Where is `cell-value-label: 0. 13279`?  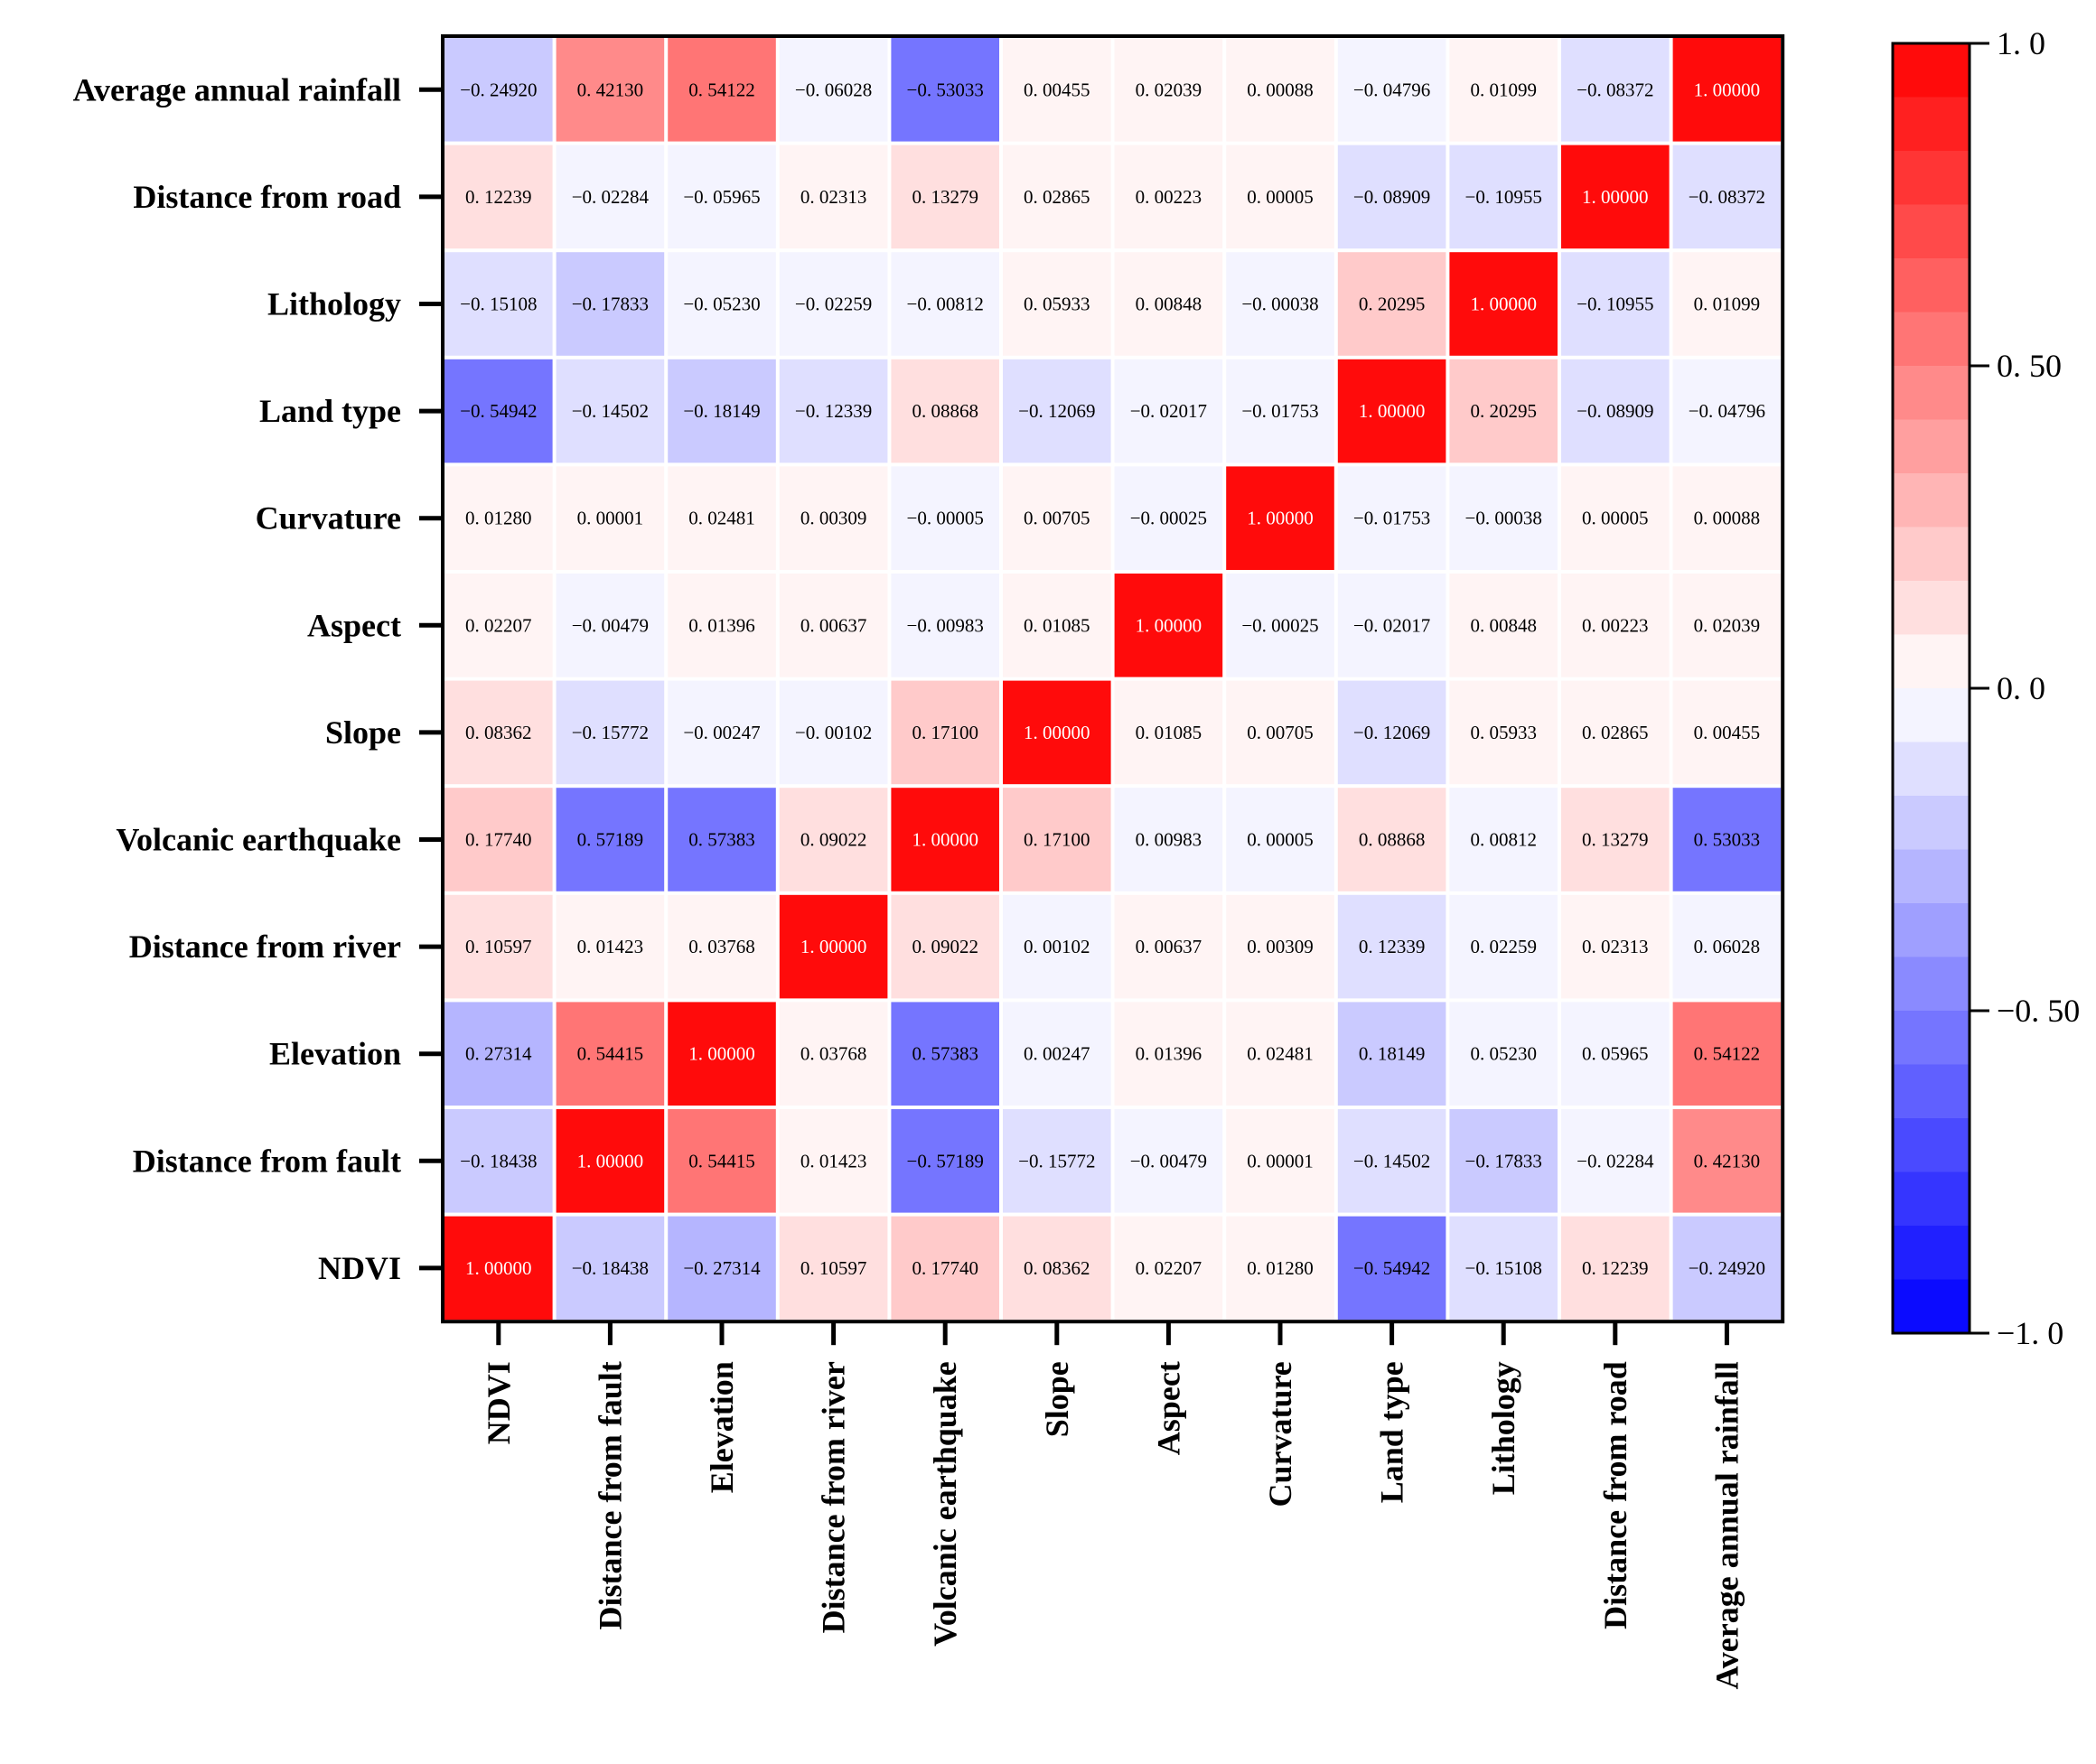
cell-value-label: 0. 13279 is located at coordinates (945, 197).